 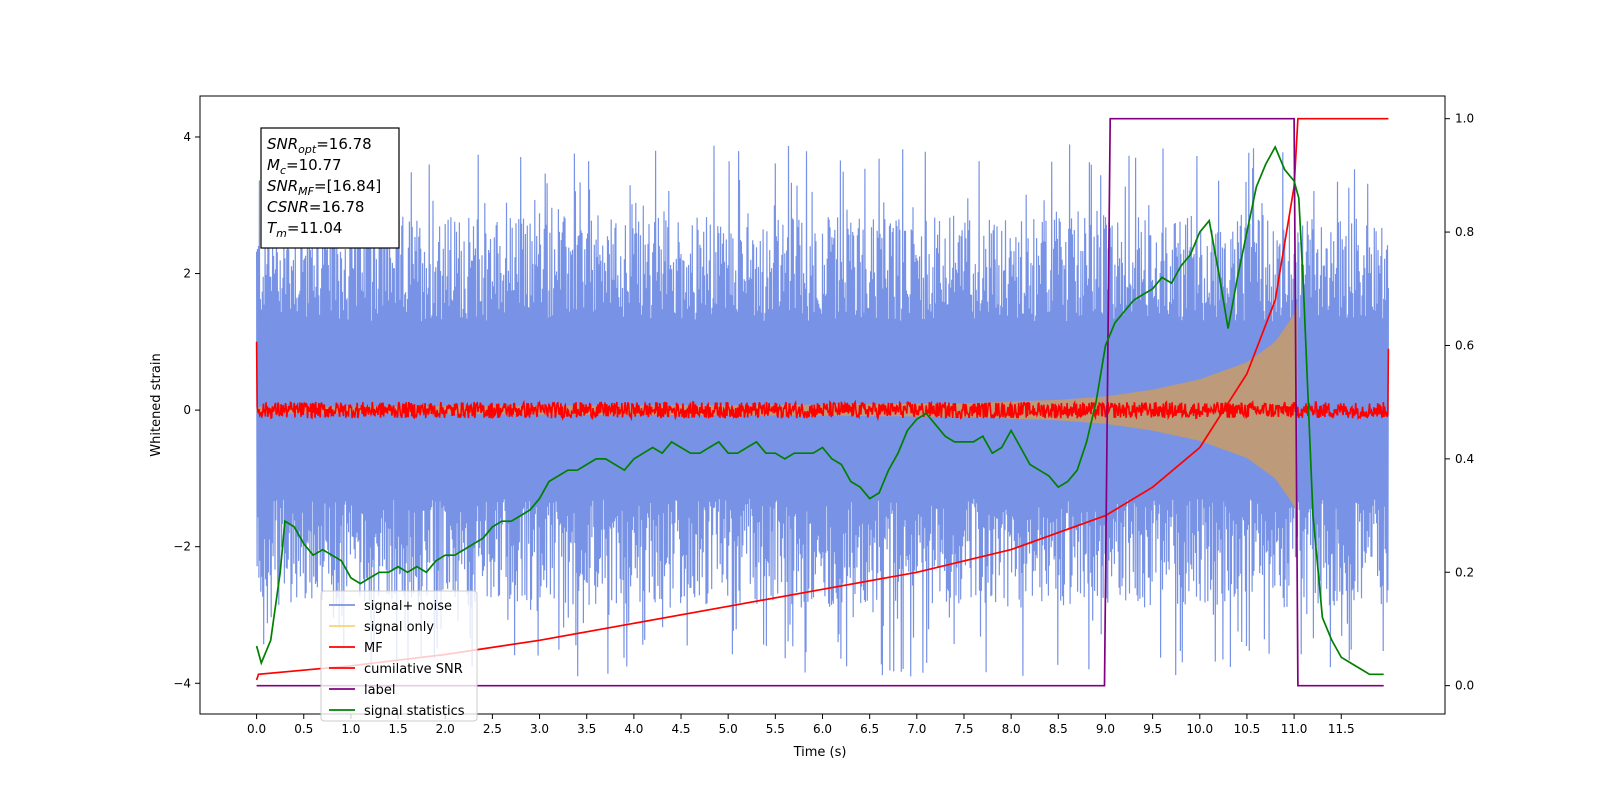 I want to click on x-tick-label: 6.0, so click(x=822, y=729).